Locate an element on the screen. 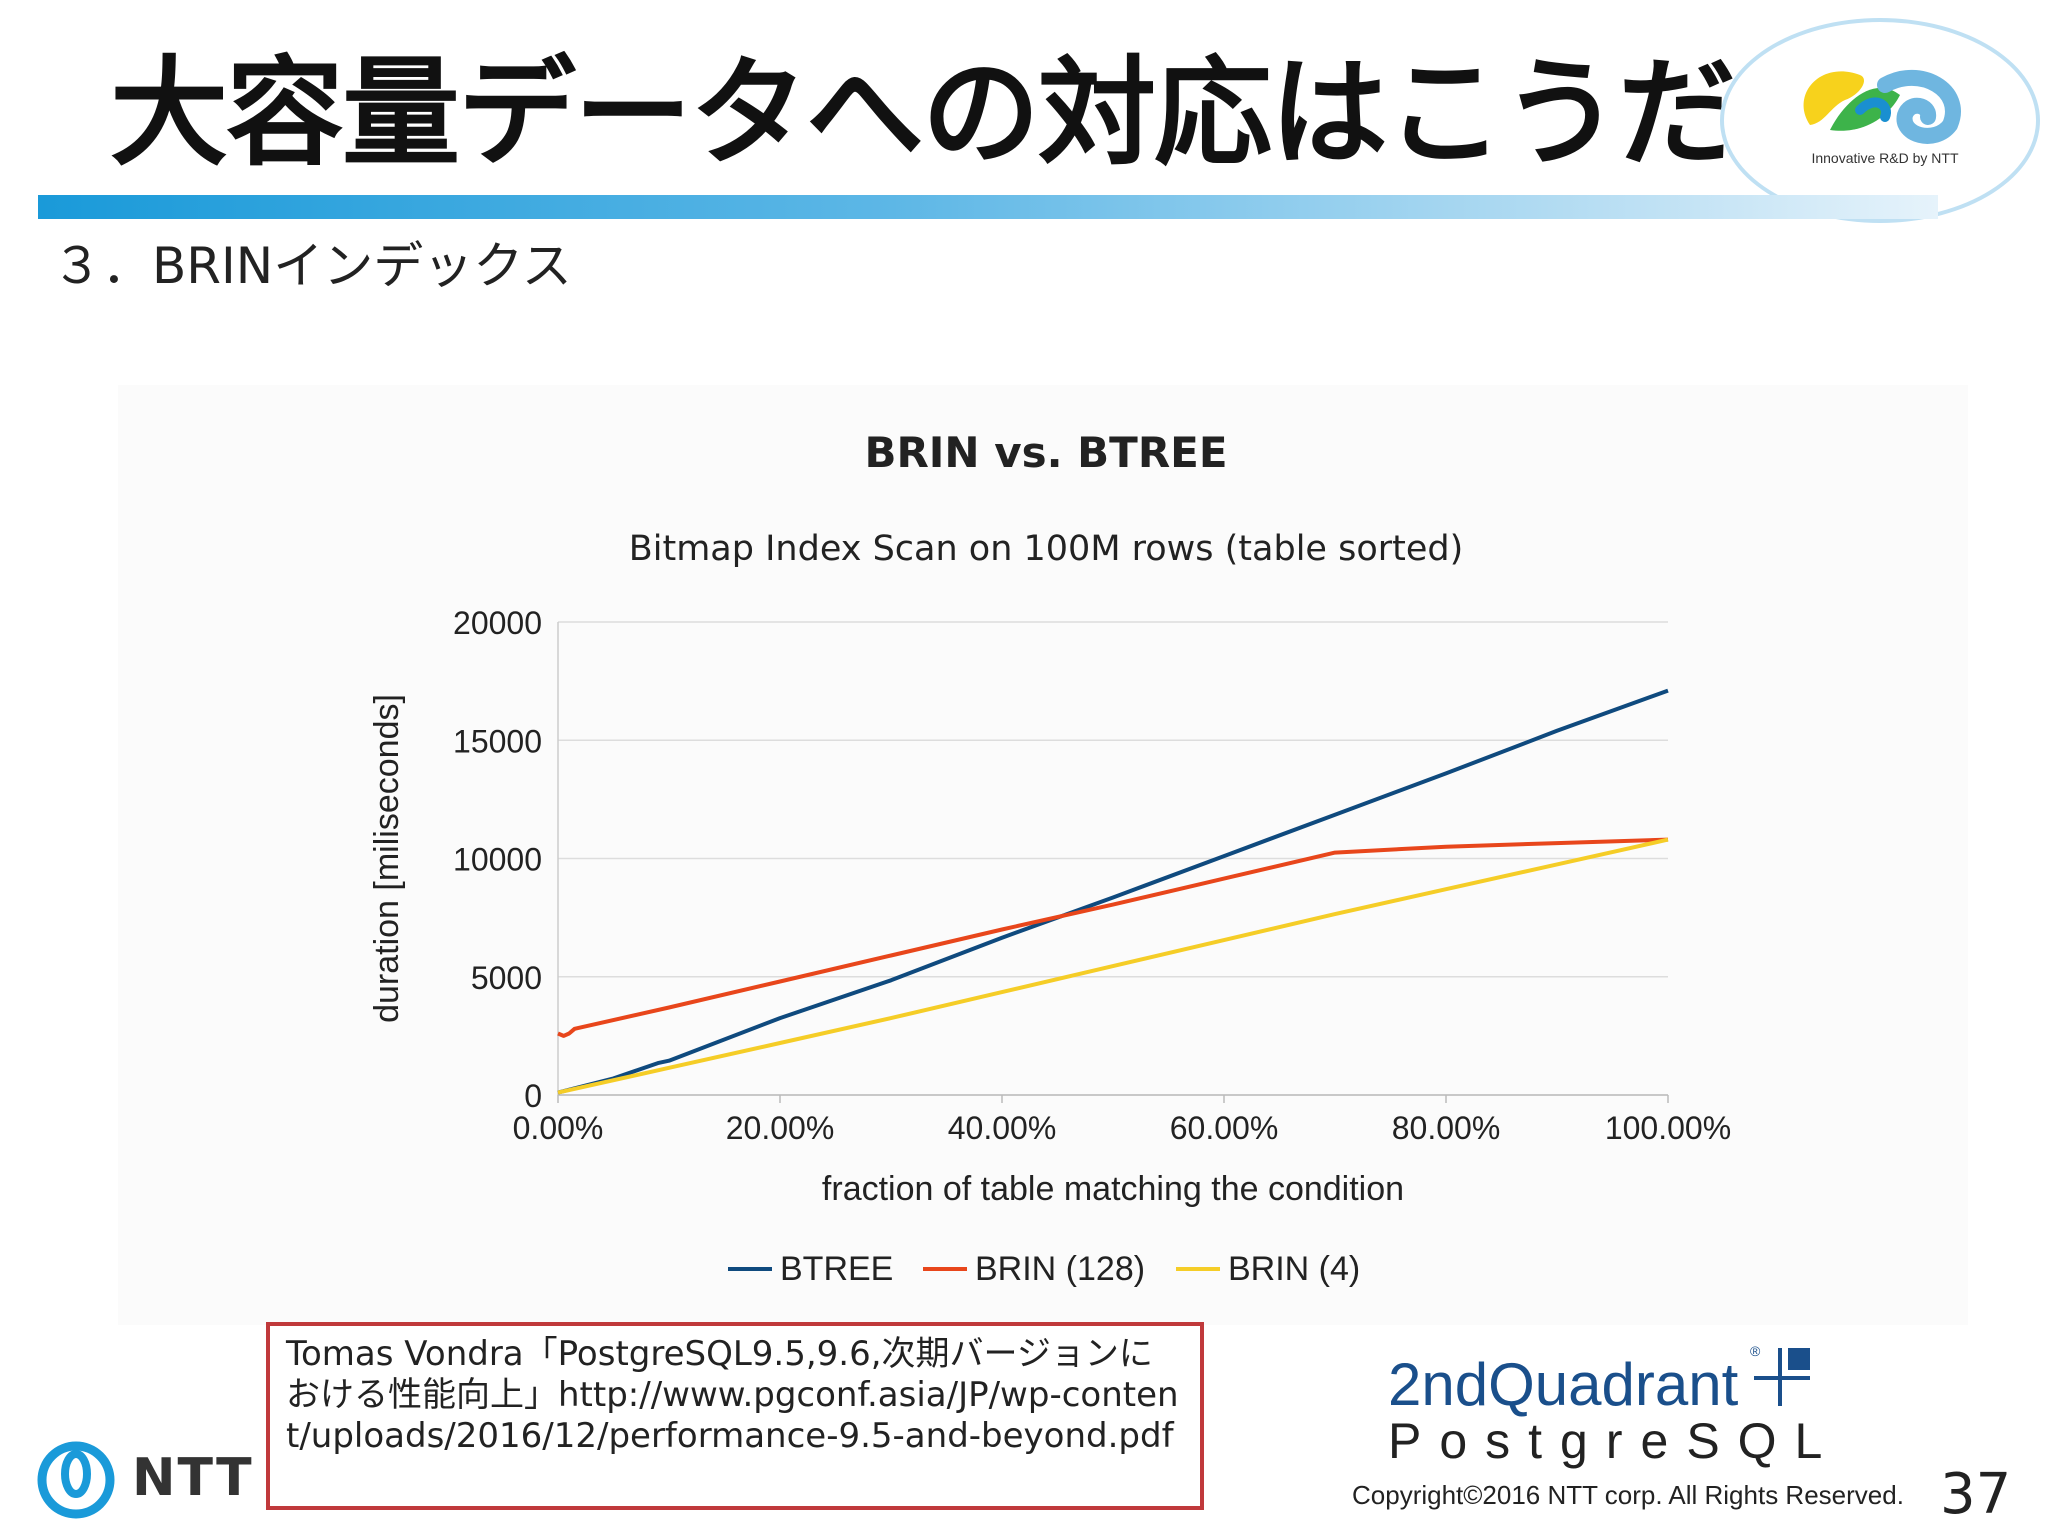 The image size is (2048, 1536). section-subtitle: ３．BRINインデックス is located at coordinates (312, 266).